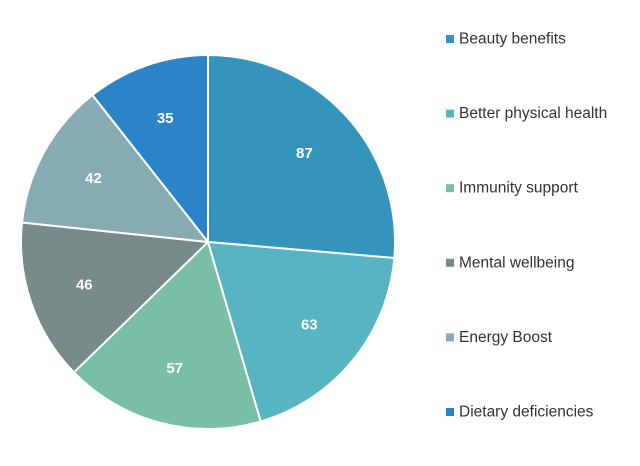  What do you see at coordinates (174, 368) in the screenshot?
I see `data-label-immunity-support: 57` at bounding box center [174, 368].